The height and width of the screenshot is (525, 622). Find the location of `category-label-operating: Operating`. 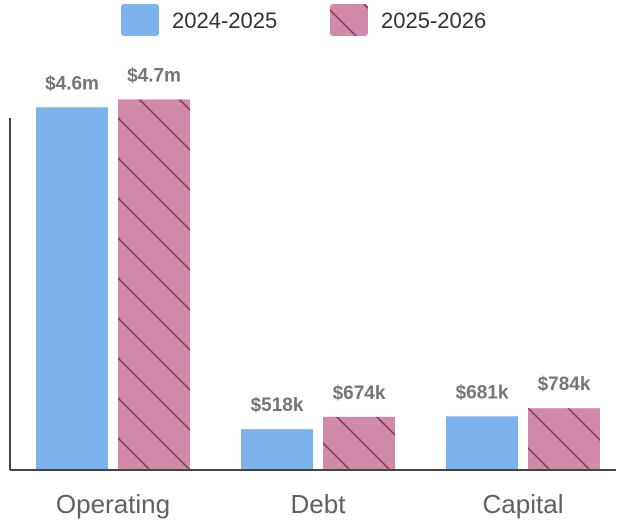

category-label-operating: Operating is located at coordinates (113, 504).